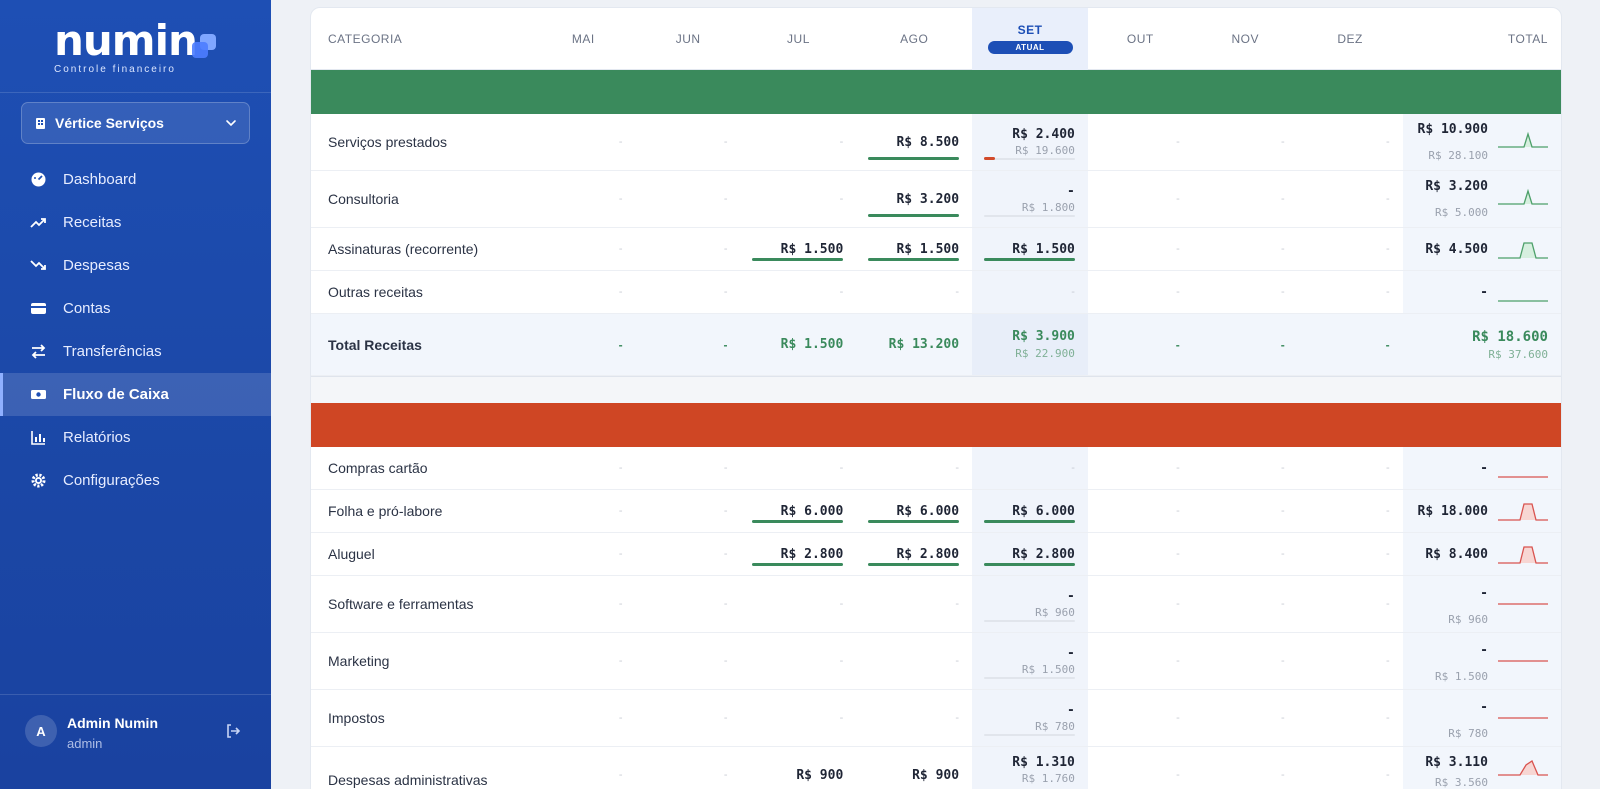  Describe the element at coordinates (1468, 619) in the screenshot. I see `total-forecast: R$ 960` at that location.